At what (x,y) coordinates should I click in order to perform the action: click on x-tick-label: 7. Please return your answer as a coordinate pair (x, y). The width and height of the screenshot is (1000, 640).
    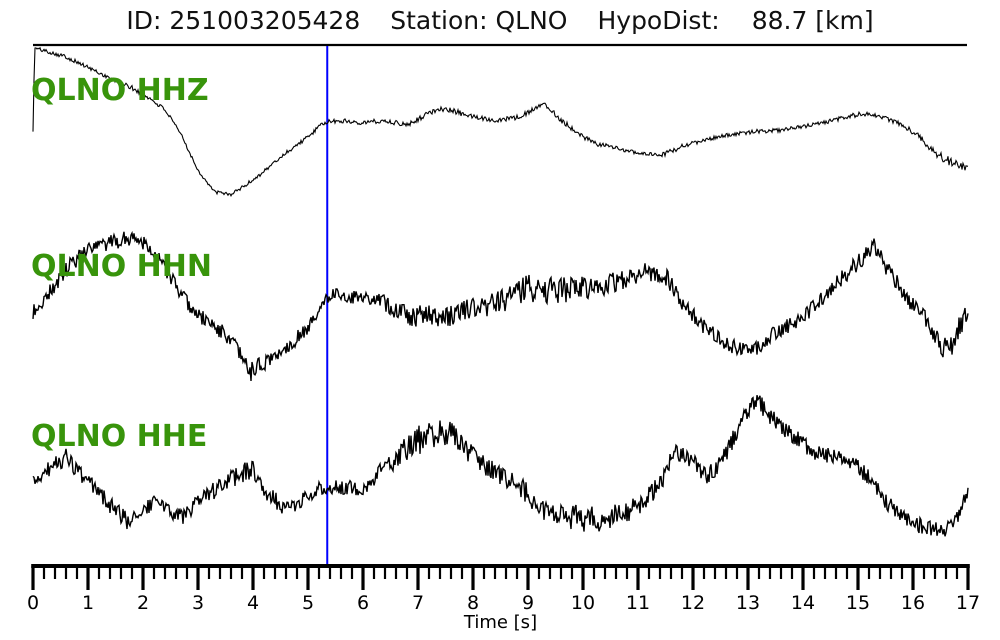
    Looking at the image, I should click on (418, 603).